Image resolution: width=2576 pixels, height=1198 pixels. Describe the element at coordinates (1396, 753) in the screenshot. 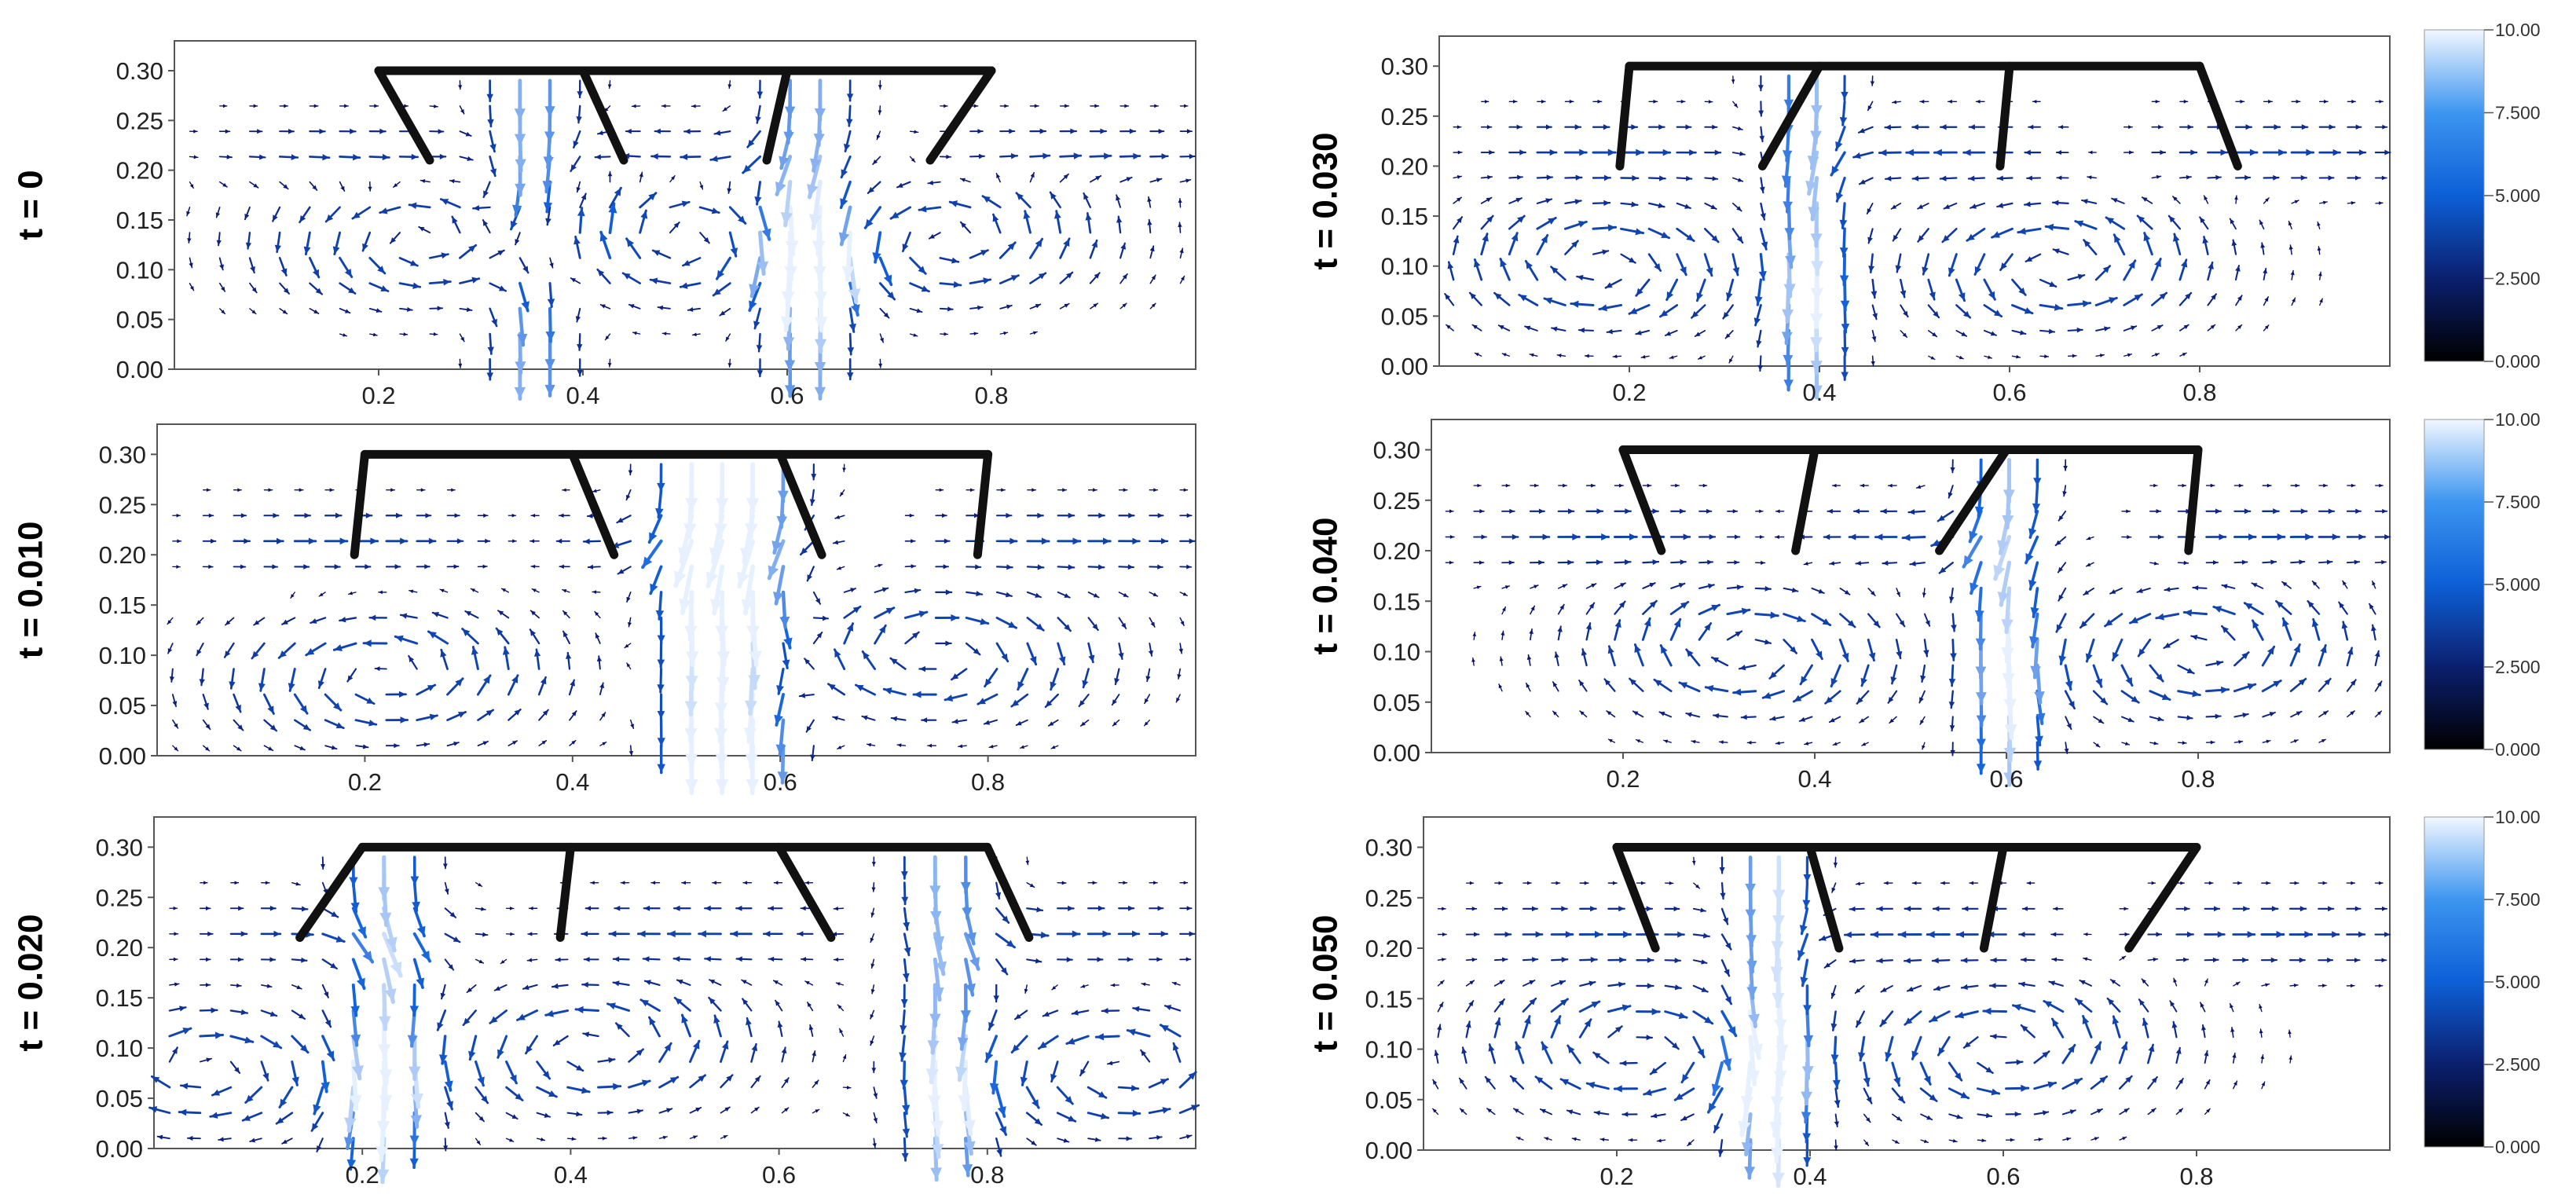

I see `y-tick-label: 0.00` at that location.